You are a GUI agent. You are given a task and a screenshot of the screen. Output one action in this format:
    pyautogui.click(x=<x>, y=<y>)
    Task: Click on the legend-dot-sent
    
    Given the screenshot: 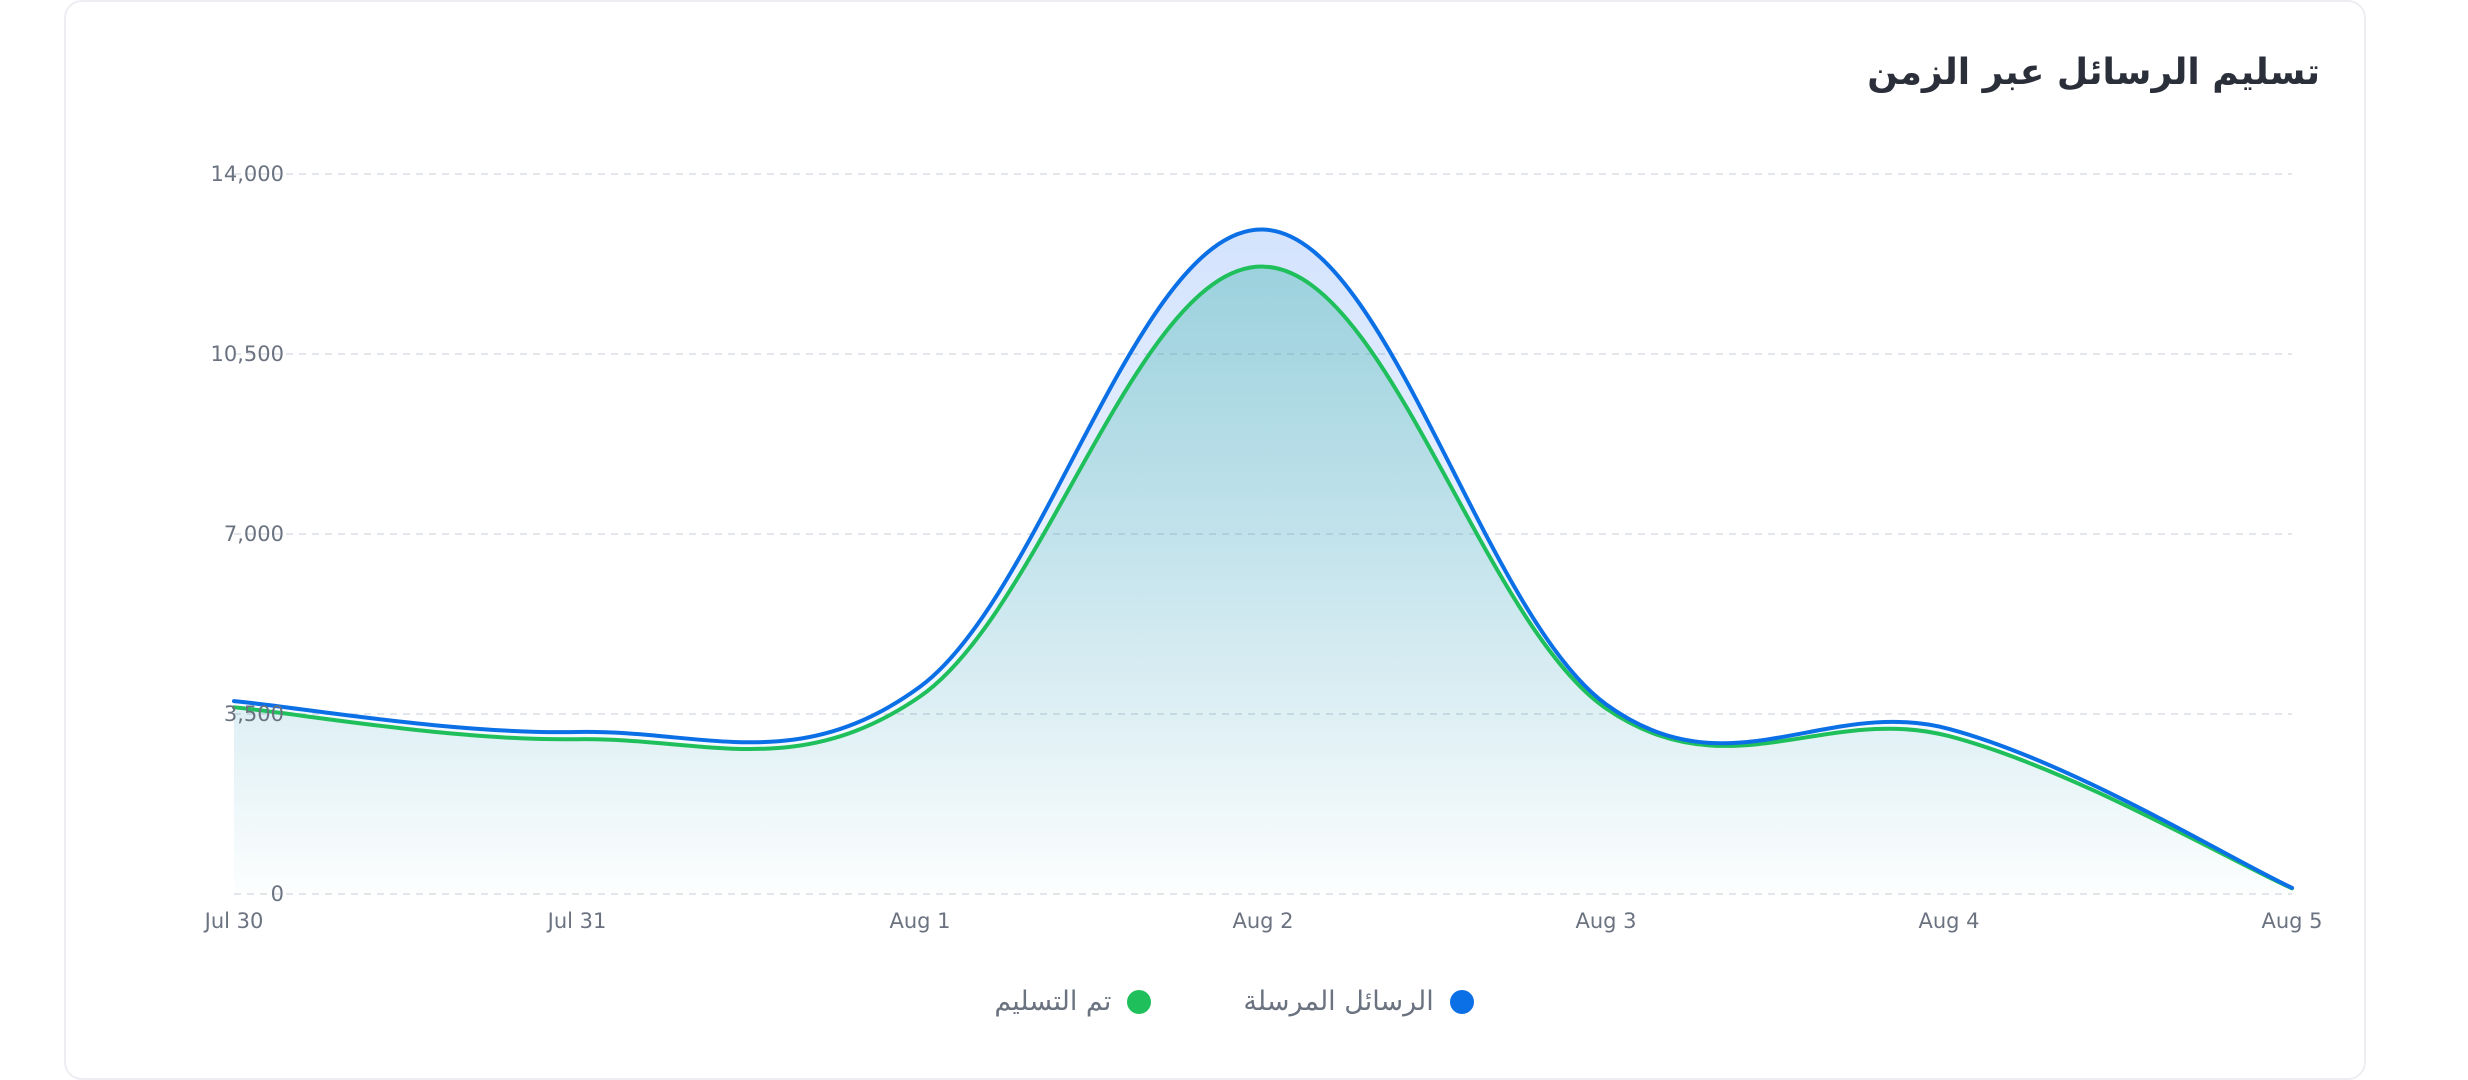 What is the action you would take?
    pyautogui.click(x=1461, y=1001)
    